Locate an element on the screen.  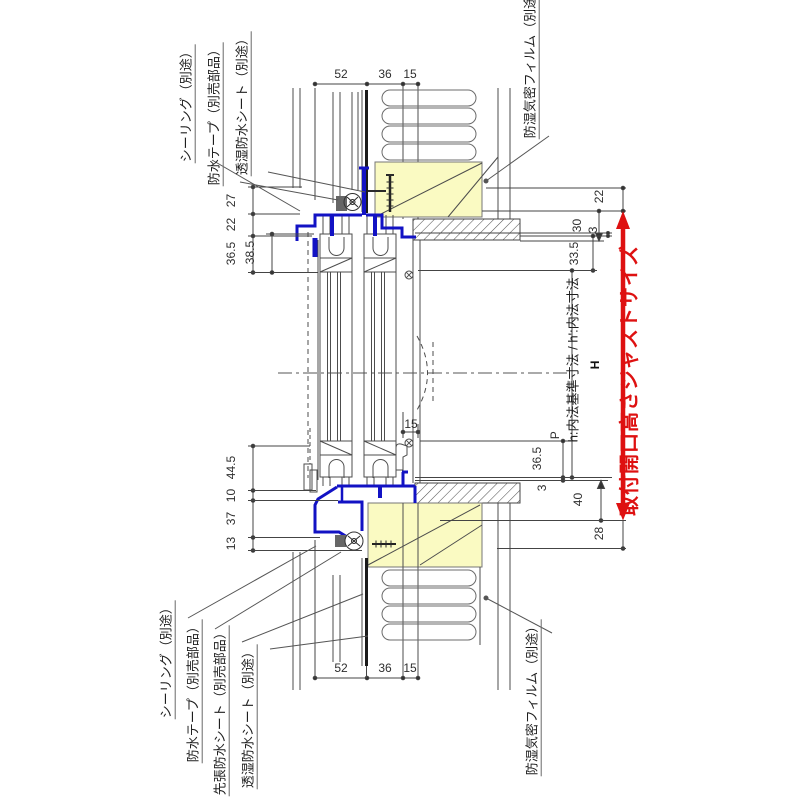
dim-bottom-15: 15 is located at coordinates (410, 668).